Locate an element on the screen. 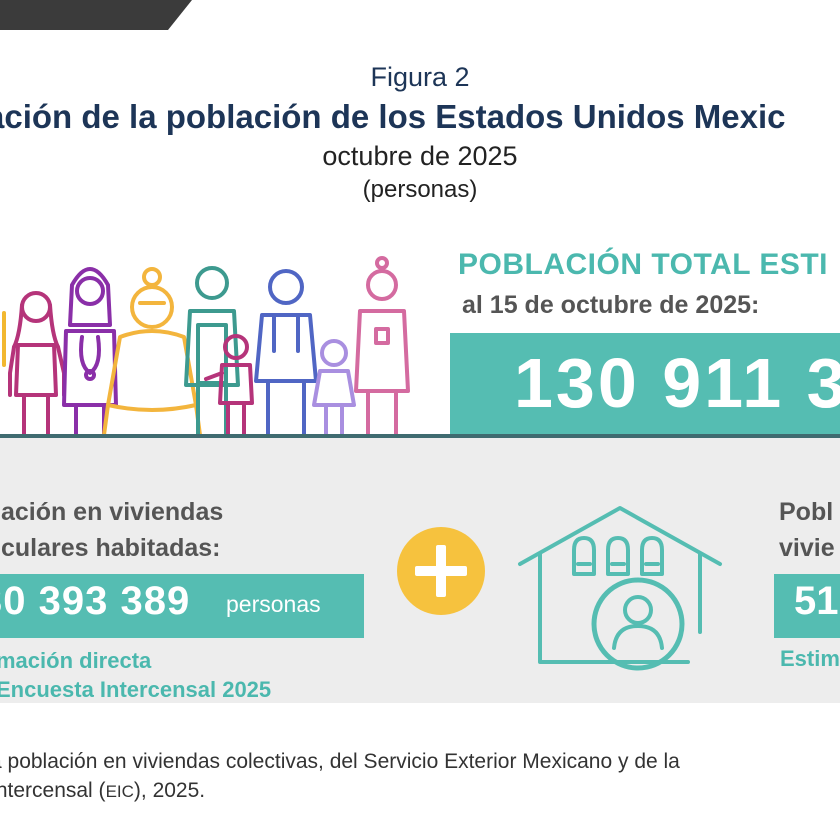 The image size is (840, 840). private-dwellings-unit: personas is located at coordinates (273, 604).